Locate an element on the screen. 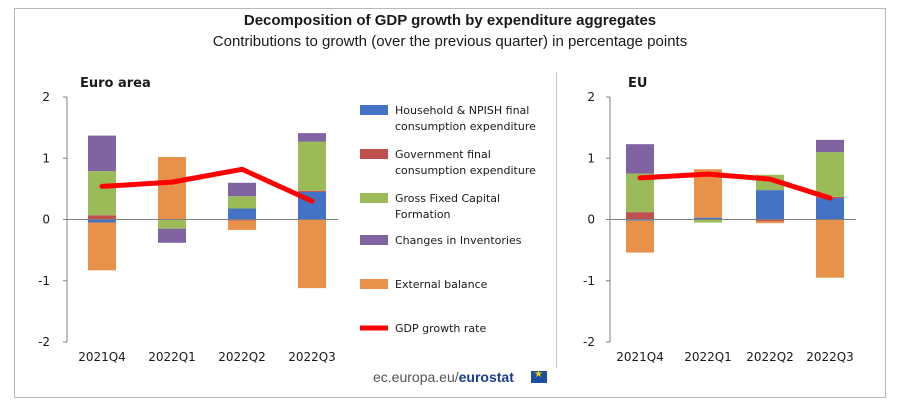 The width and height of the screenshot is (900, 410). source-brand: eurostat is located at coordinates (486, 377).